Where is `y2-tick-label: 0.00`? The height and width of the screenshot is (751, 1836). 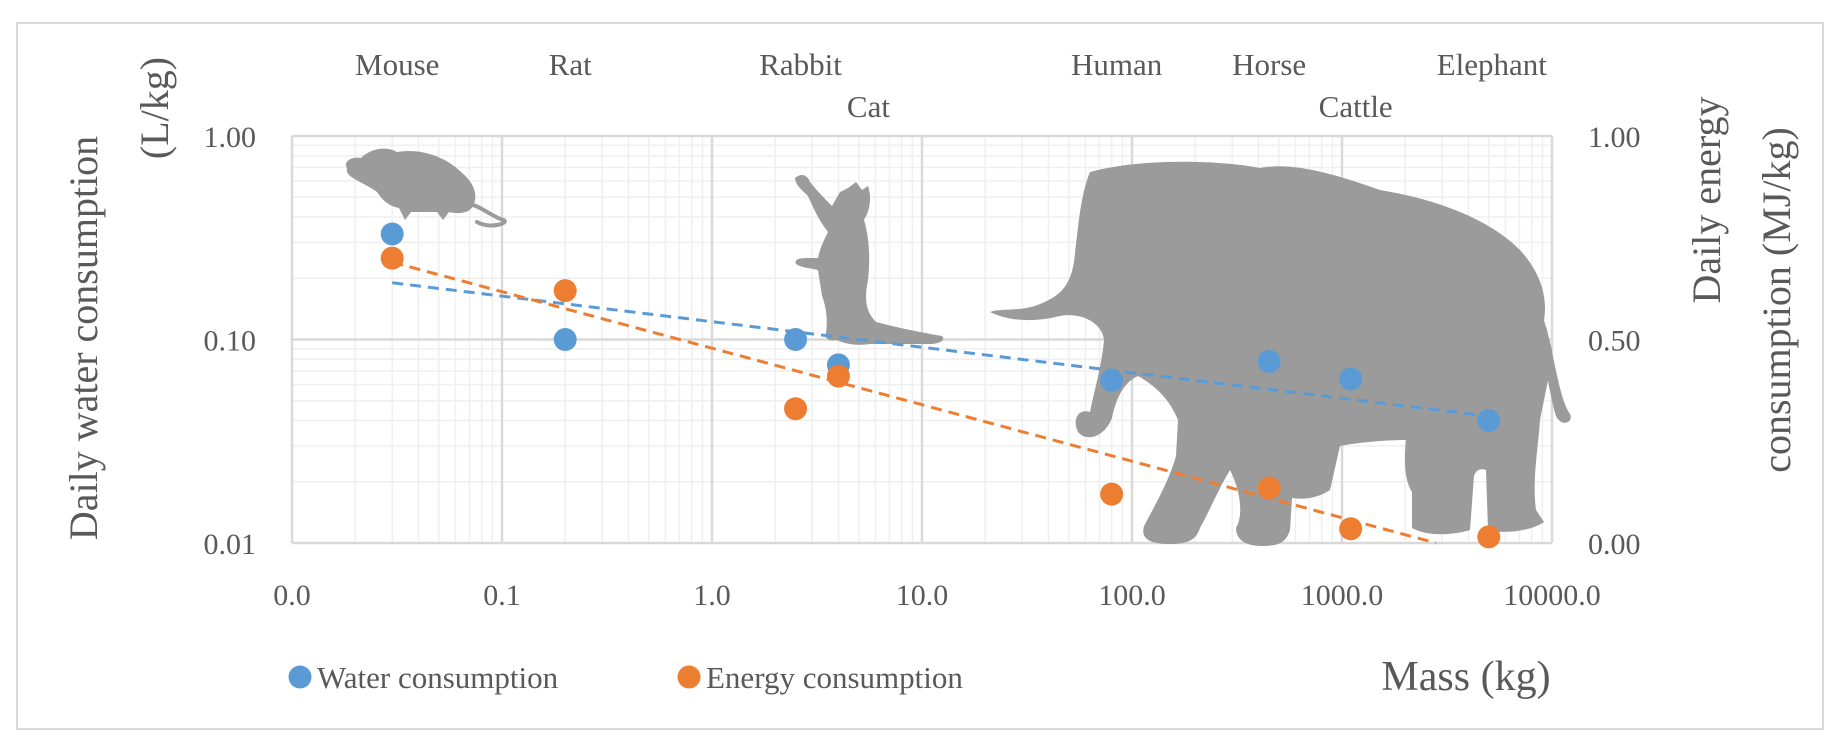
y2-tick-label: 0.00 is located at coordinates (1614, 544).